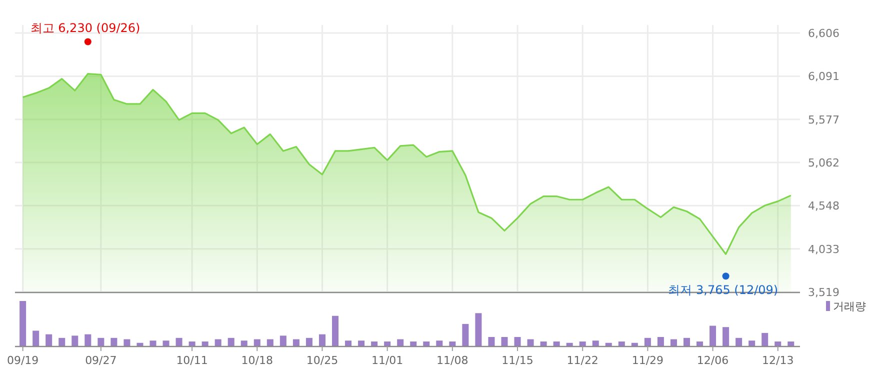  I want to click on y-tick-label: 6,606, so click(824, 33).